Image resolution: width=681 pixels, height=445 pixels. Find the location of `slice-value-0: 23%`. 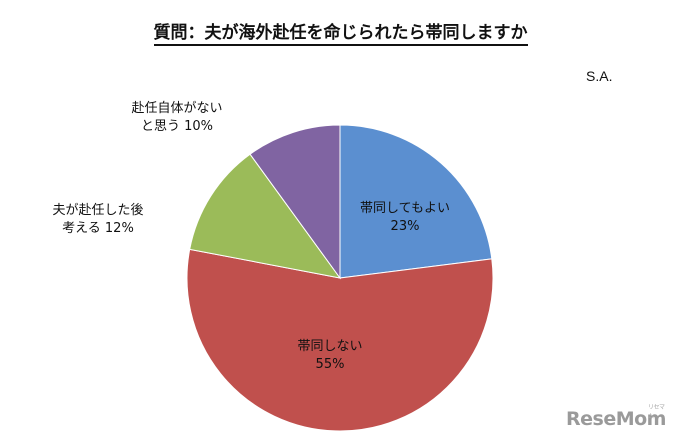

slice-value-0: 23% is located at coordinates (405, 226).